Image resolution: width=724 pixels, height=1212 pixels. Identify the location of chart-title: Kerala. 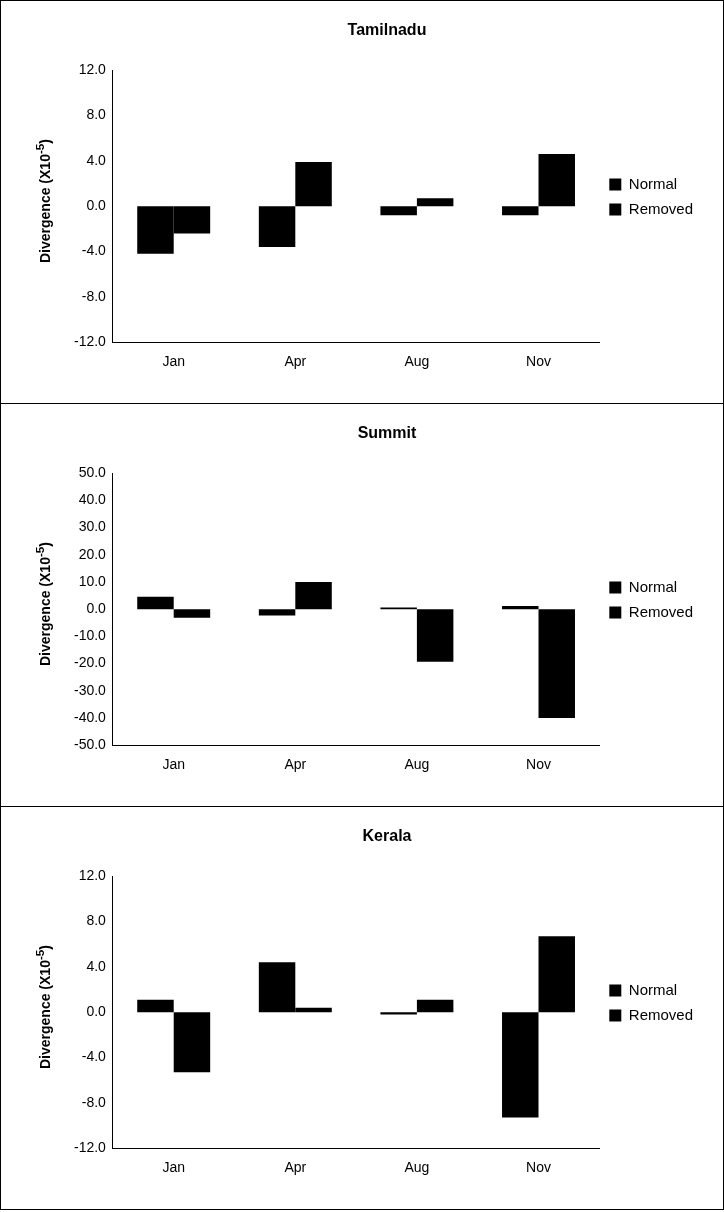
(387, 836).